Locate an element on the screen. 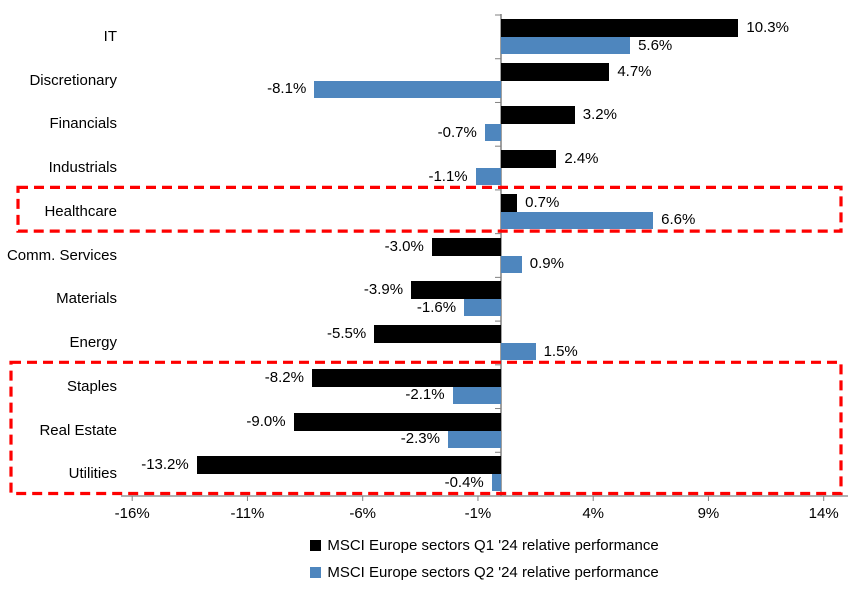 The width and height of the screenshot is (852, 601). value-label: 0.7% is located at coordinates (542, 202).